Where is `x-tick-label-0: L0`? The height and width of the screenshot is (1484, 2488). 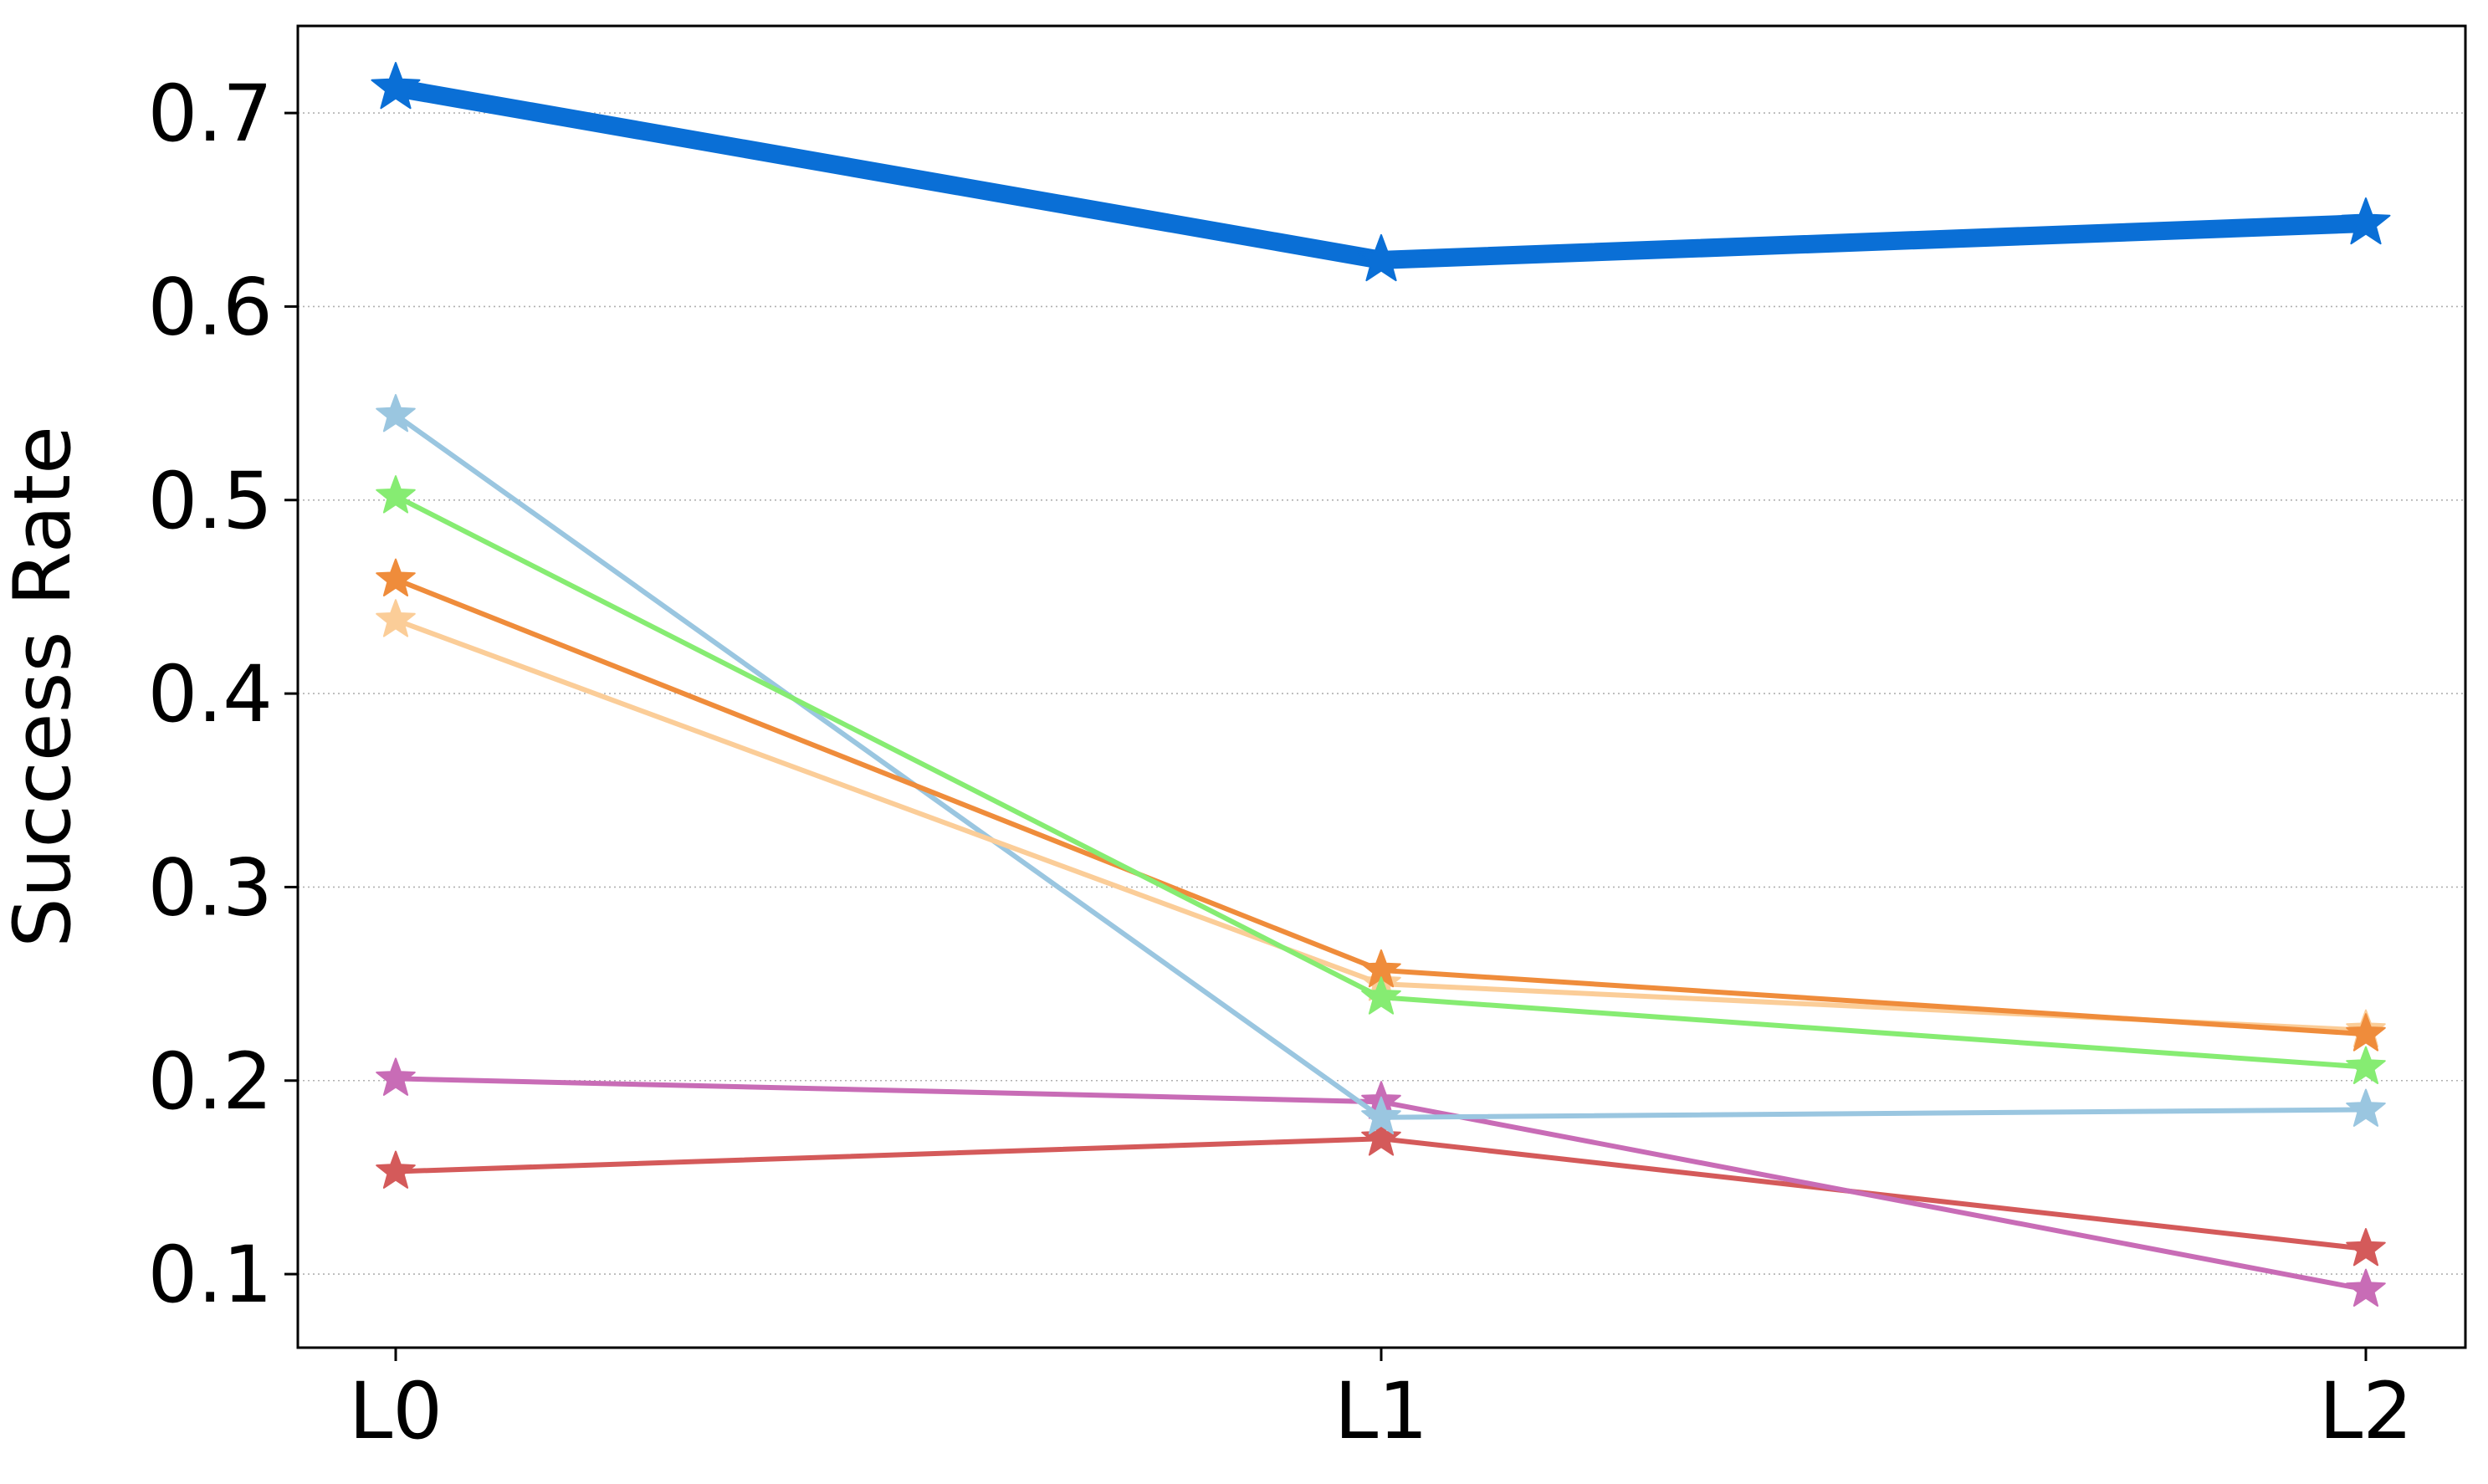
x-tick-label-0: L0 is located at coordinates (396, 1411).